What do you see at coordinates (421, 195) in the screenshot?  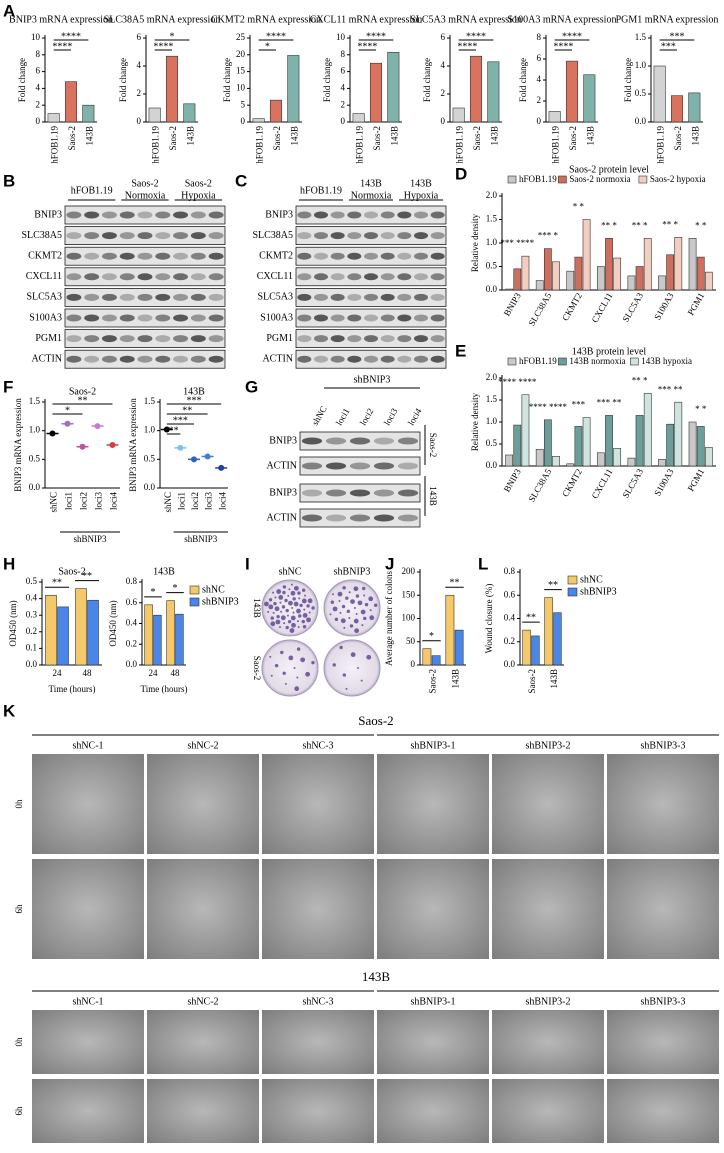 I see `lane-group-label: Hypoxia` at bounding box center [421, 195].